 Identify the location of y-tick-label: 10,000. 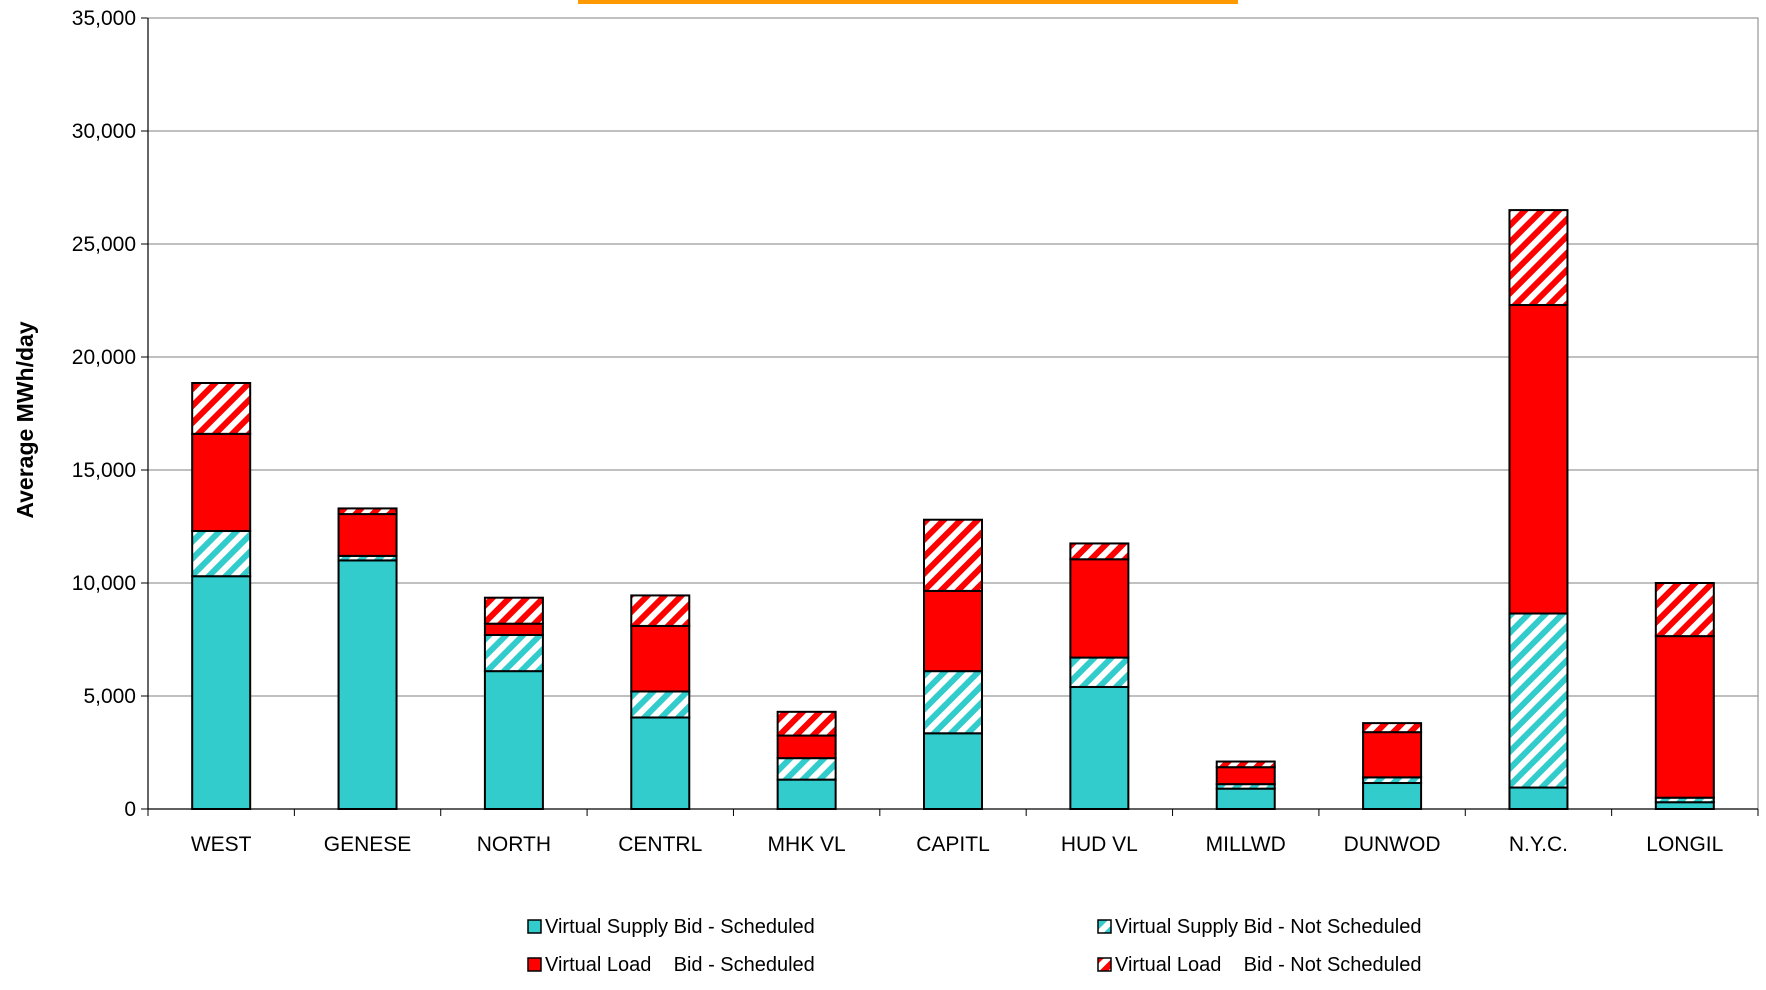
(104, 583).